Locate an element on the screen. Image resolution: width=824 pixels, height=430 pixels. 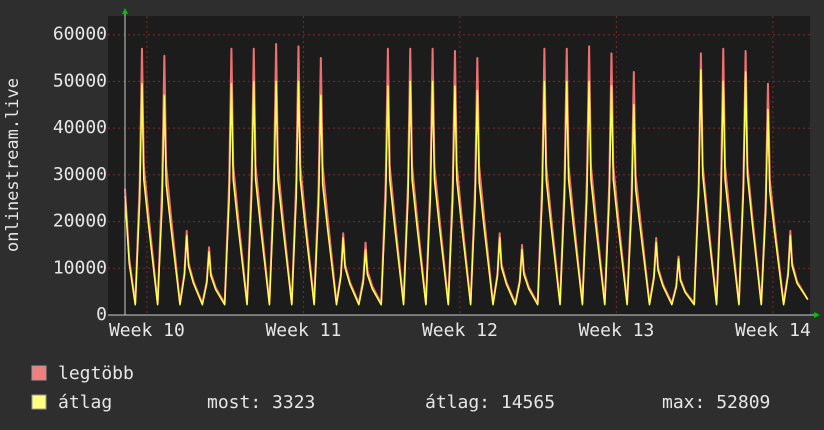
stat-value: 3323 is located at coordinates (293, 402).